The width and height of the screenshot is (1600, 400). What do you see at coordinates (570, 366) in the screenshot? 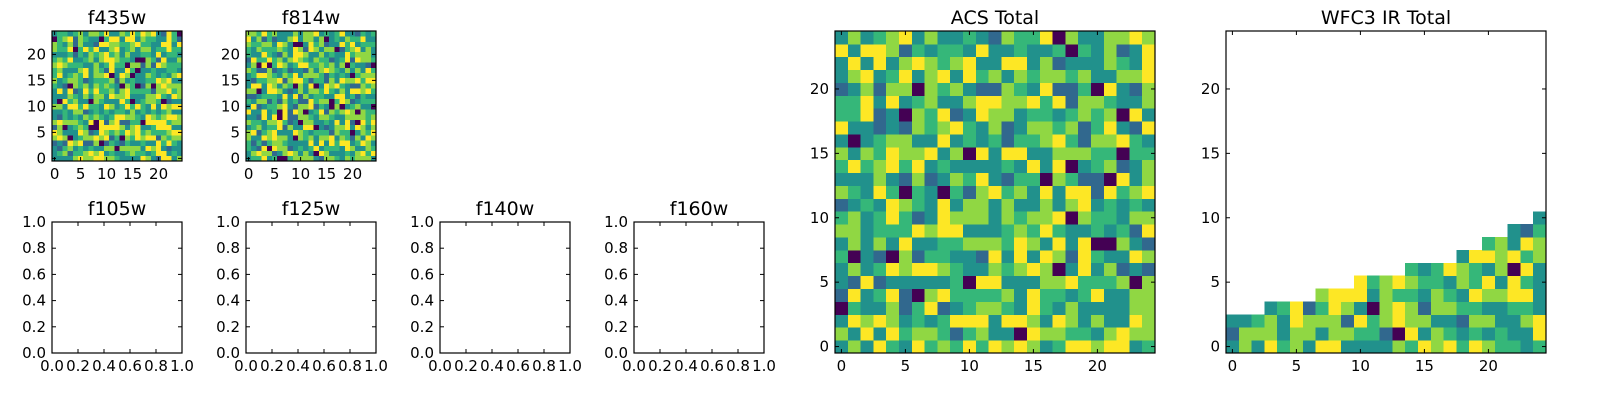
I see `x-tick-label: 1.0` at bounding box center [570, 366].